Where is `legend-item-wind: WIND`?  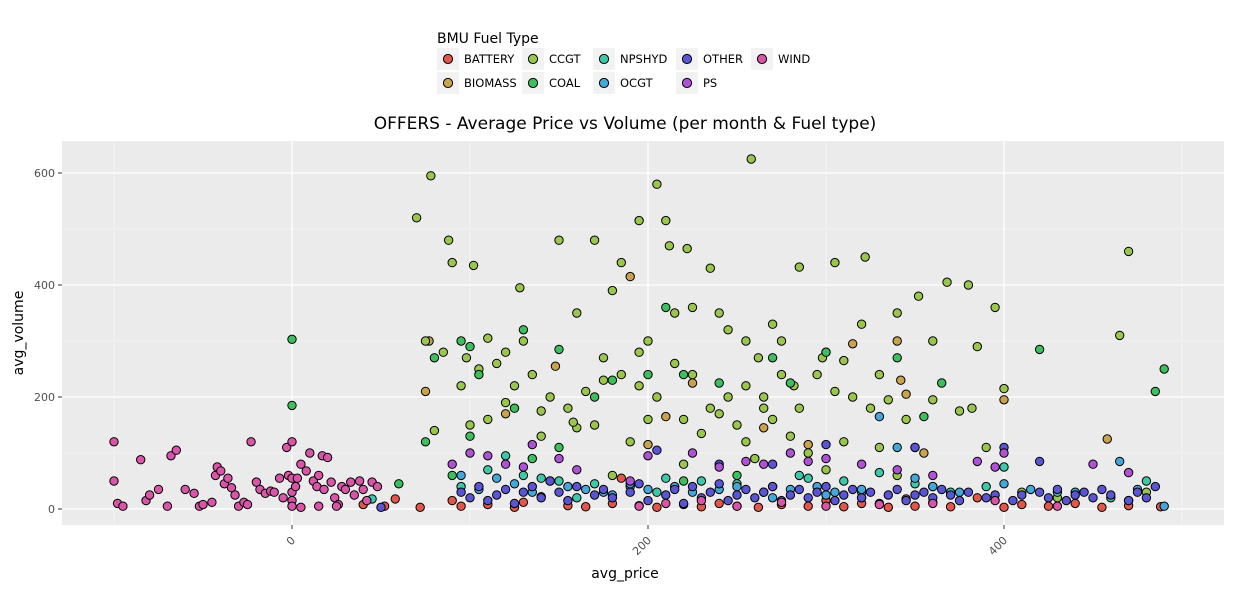
legend-item-wind: WIND is located at coordinates (780, 59).